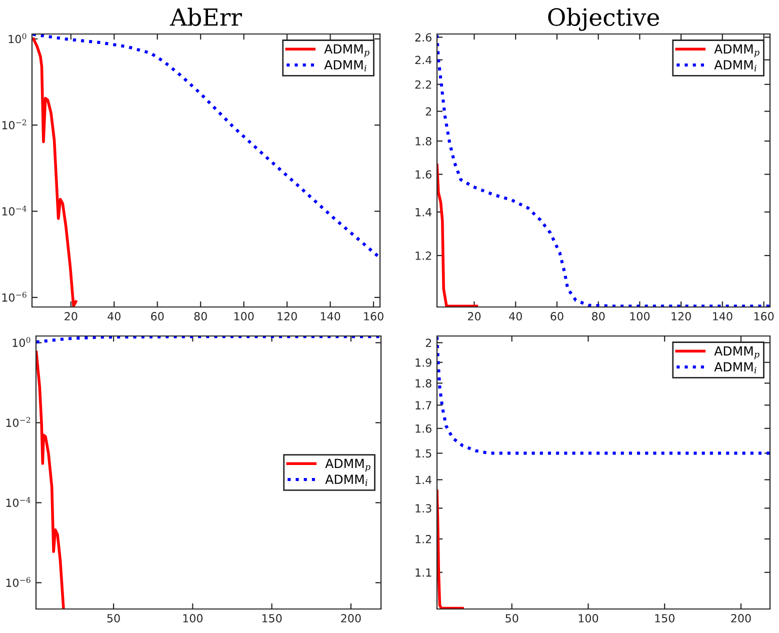  I want to click on y-tick-label: 2.2, so click(423, 84).